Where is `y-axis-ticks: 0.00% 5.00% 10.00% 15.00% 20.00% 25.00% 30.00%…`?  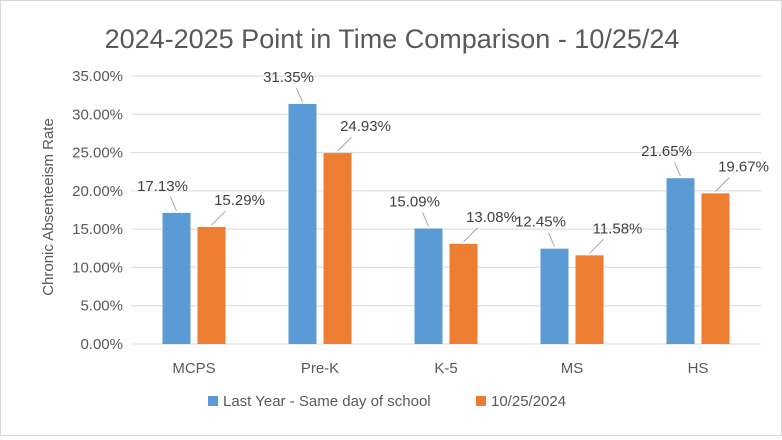 y-axis-ticks: 0.00% 5.00% 10.00% 15.00% 20.00% 25.00% 30.00%… is located at coordinates (97, 210).